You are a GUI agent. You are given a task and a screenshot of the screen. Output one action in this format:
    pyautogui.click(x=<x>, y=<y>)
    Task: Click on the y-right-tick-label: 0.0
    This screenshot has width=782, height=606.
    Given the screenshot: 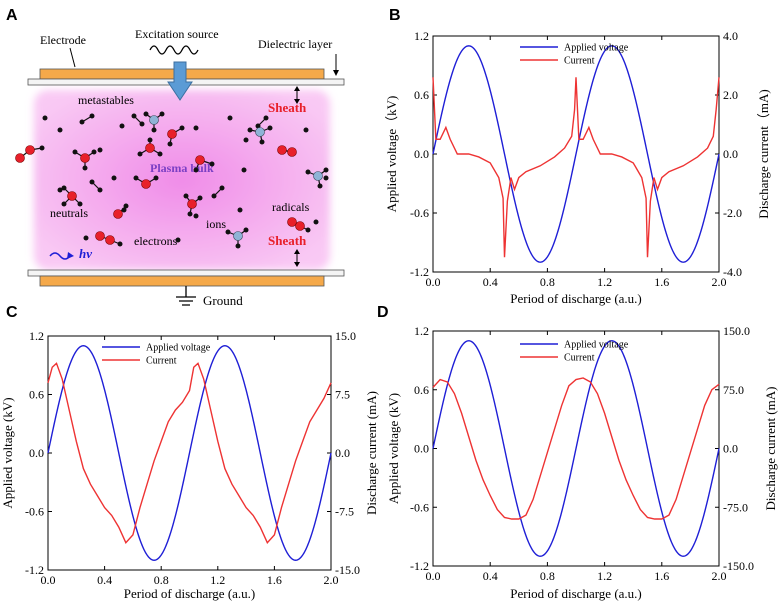 What is the action you would take?
    pyautogui.click(x=730, y=449)
    